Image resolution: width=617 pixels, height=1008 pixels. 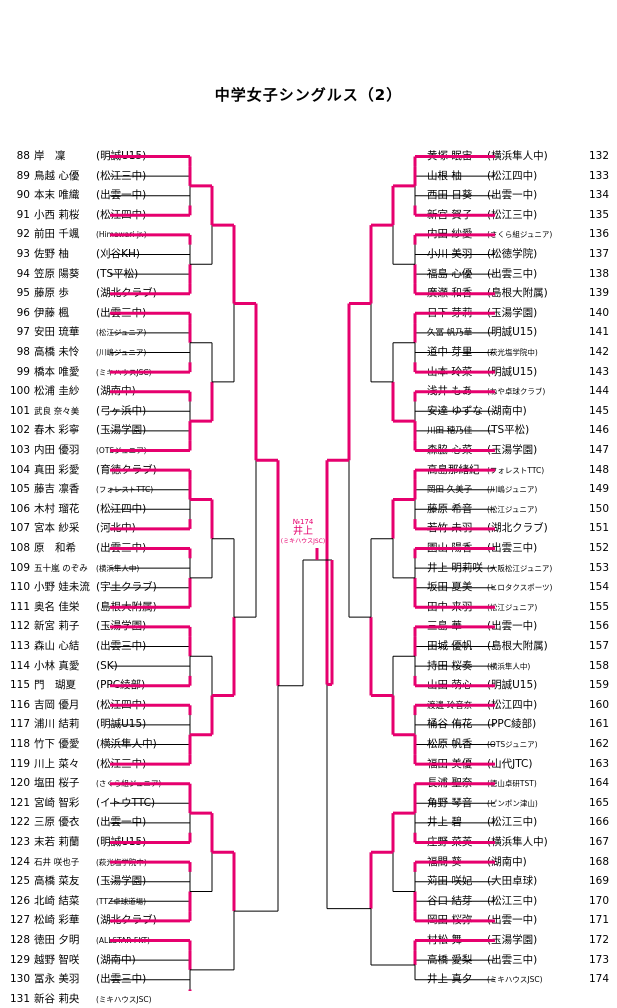 I want to click on player-name: 浦川 結莉, so click(x=57, y=724).